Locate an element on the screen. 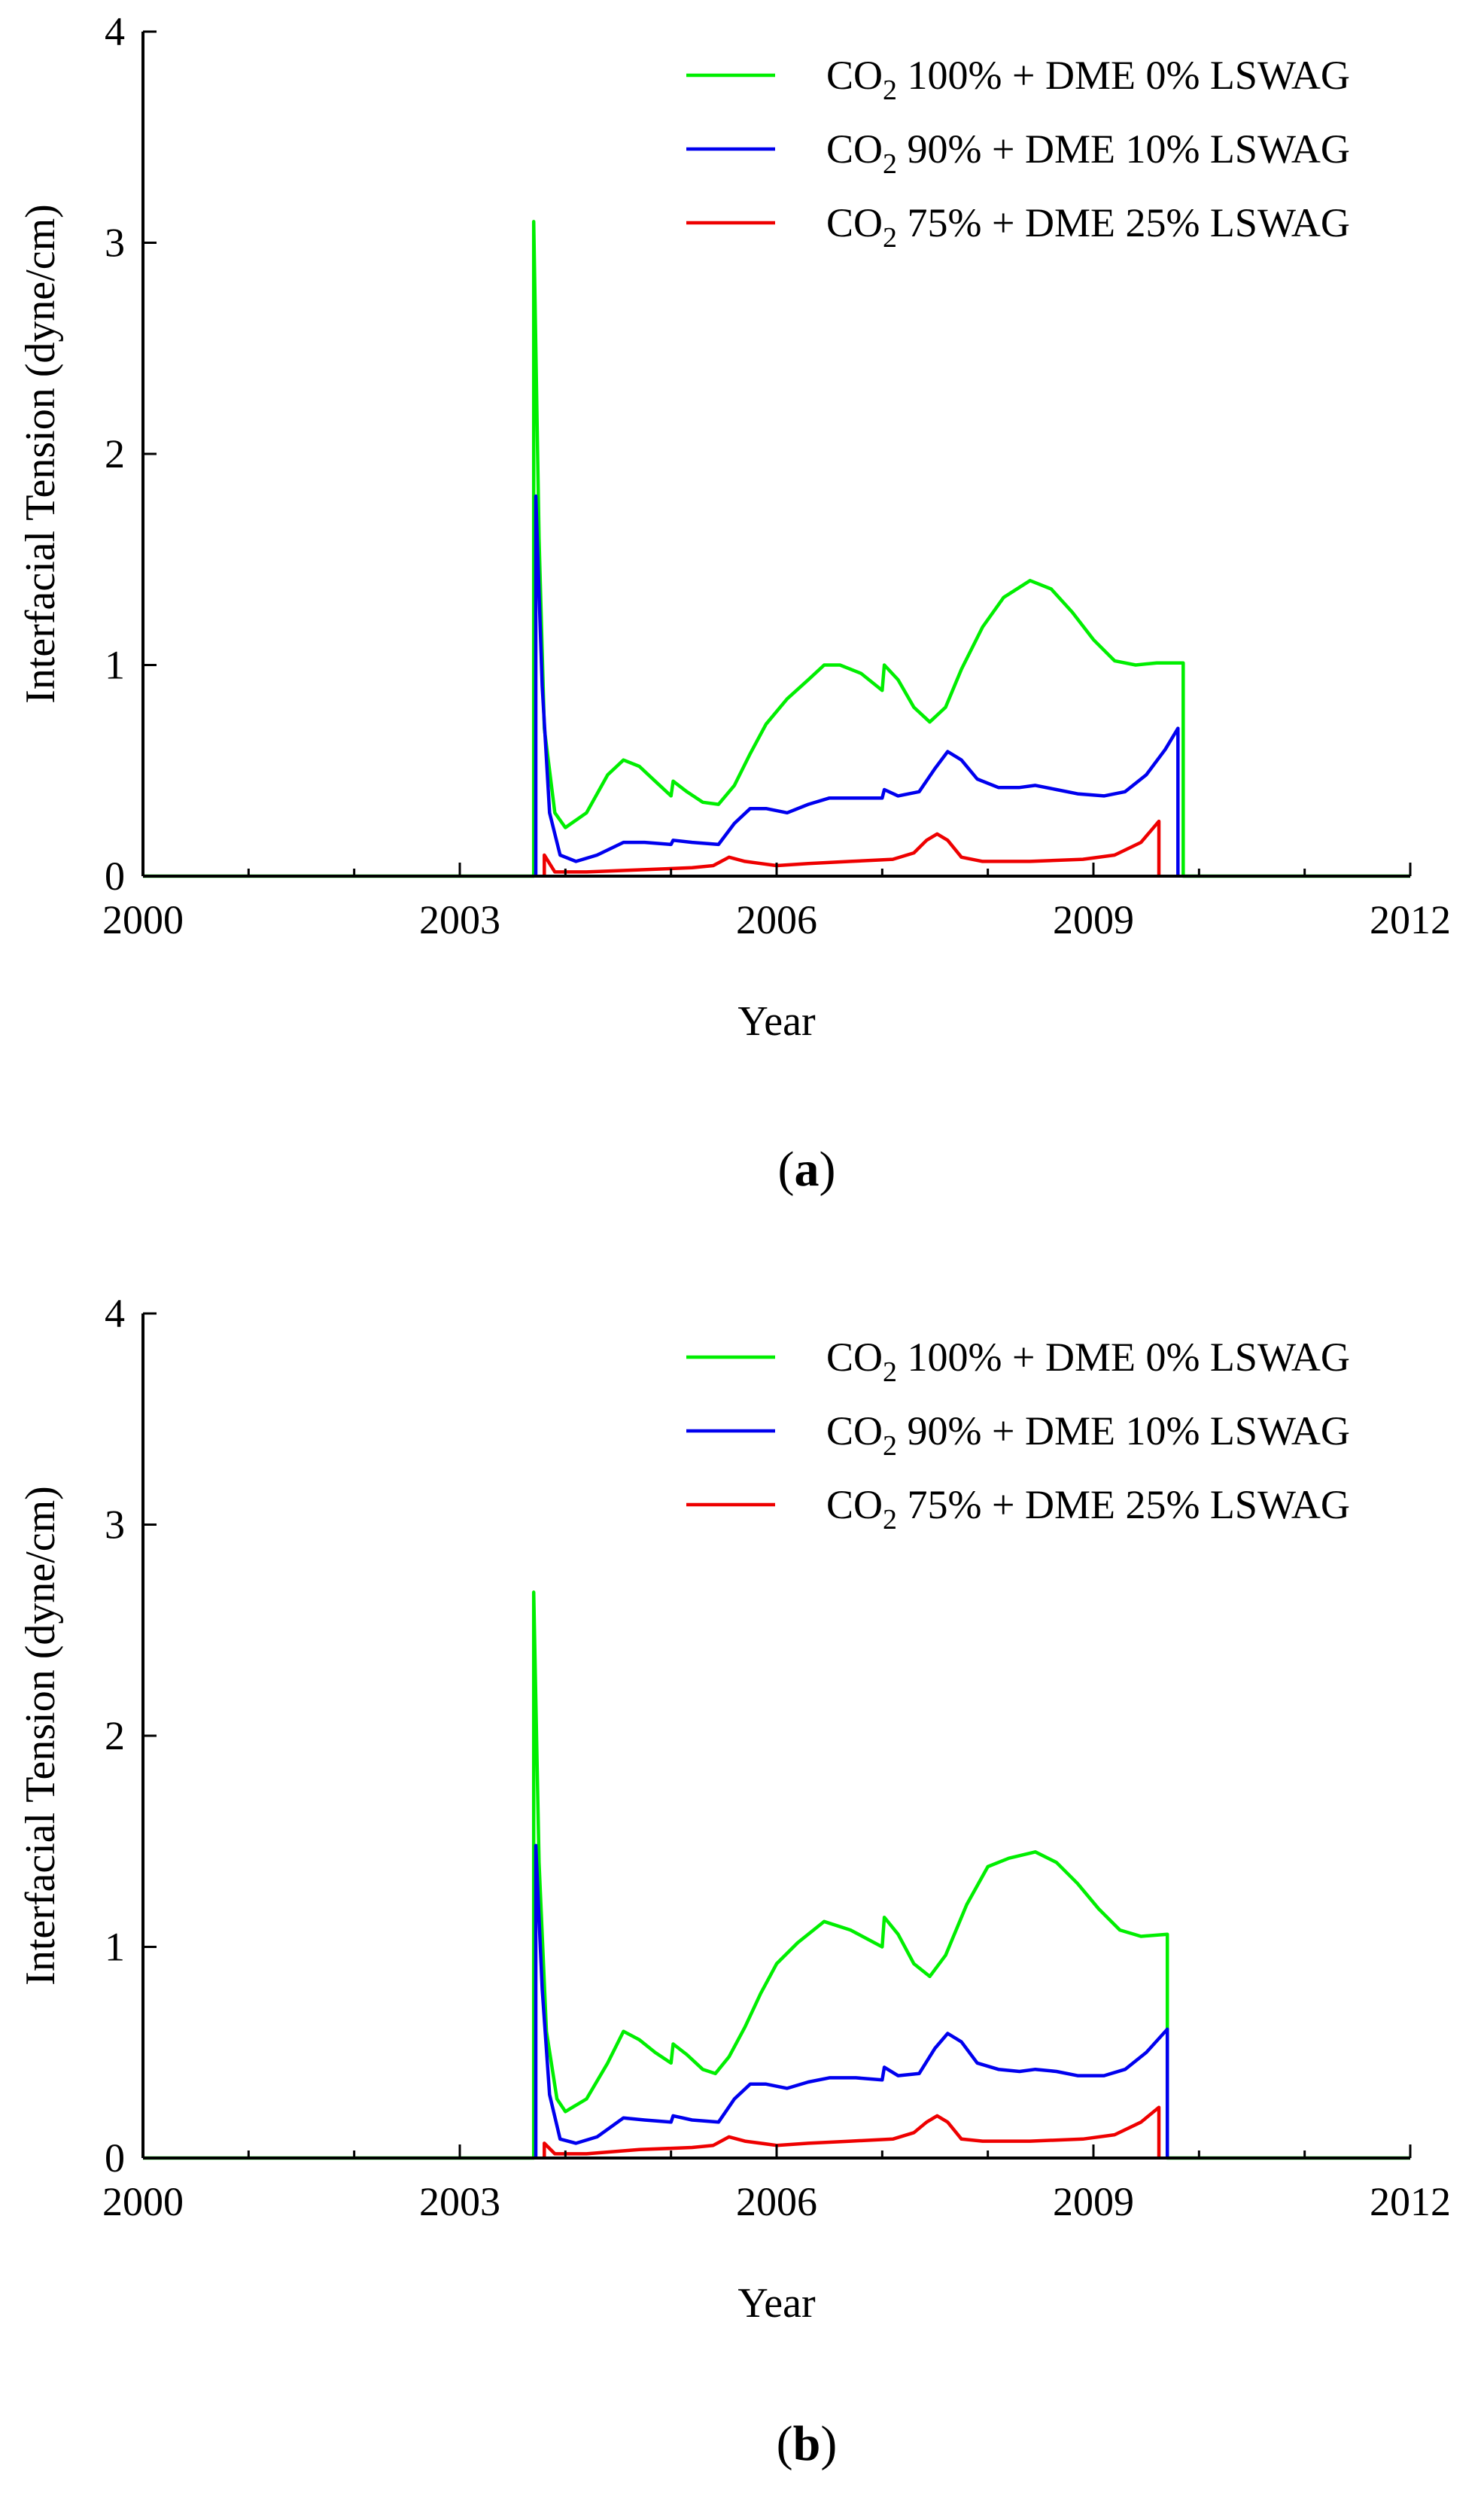 The width and height of the screenshot is (1484, 2499). x-tick-label-a-3: 2009 is located at coordinates (1093, 919).